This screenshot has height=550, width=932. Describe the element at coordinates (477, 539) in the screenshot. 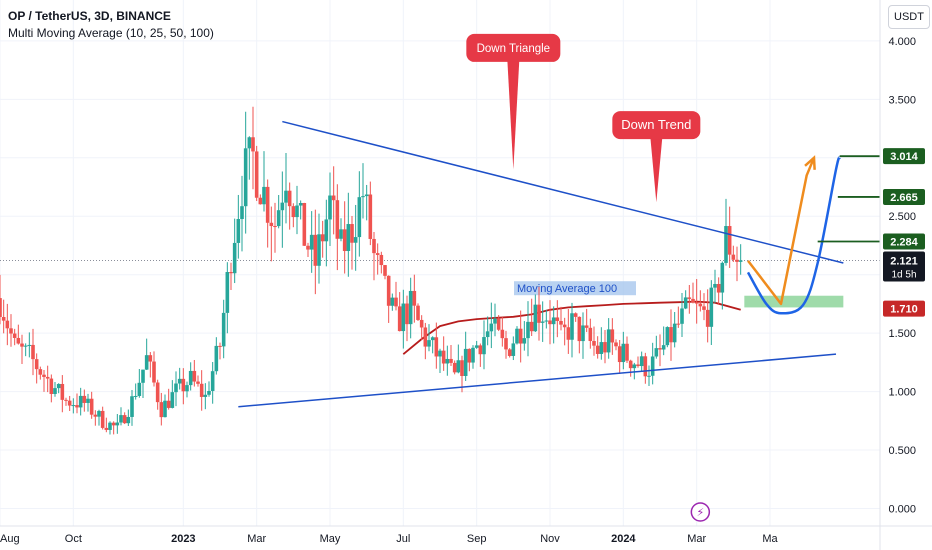

I see `x-tick-label: Sep` at that location.